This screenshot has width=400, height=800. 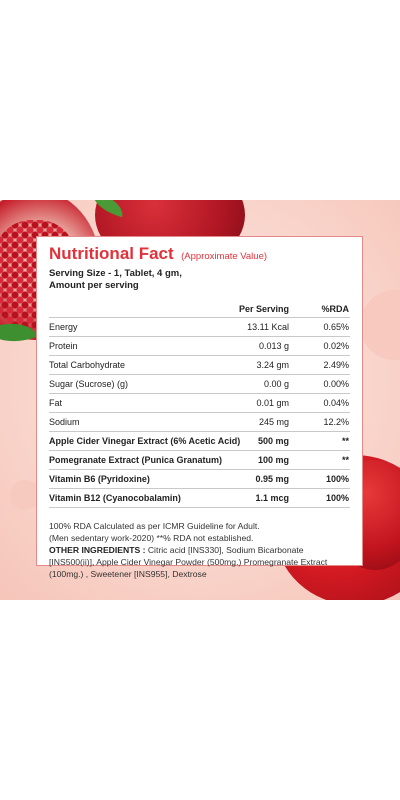 I want to click on table-row: Sodium 245 mg 12.2%, so click(x=199, y=421).